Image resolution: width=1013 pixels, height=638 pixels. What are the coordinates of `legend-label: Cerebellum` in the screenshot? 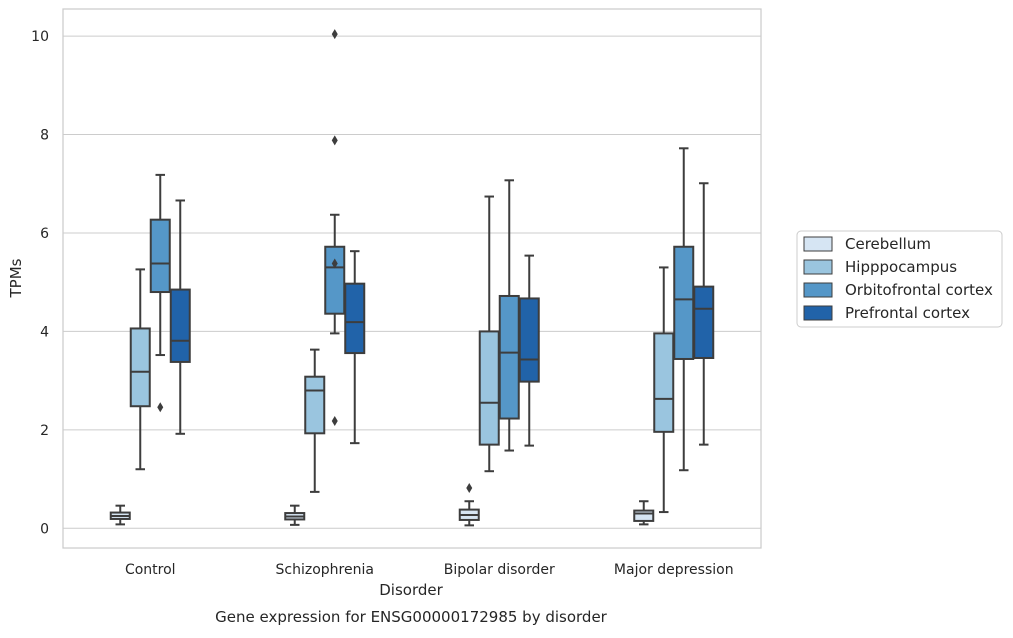 It's located at (888, 244).